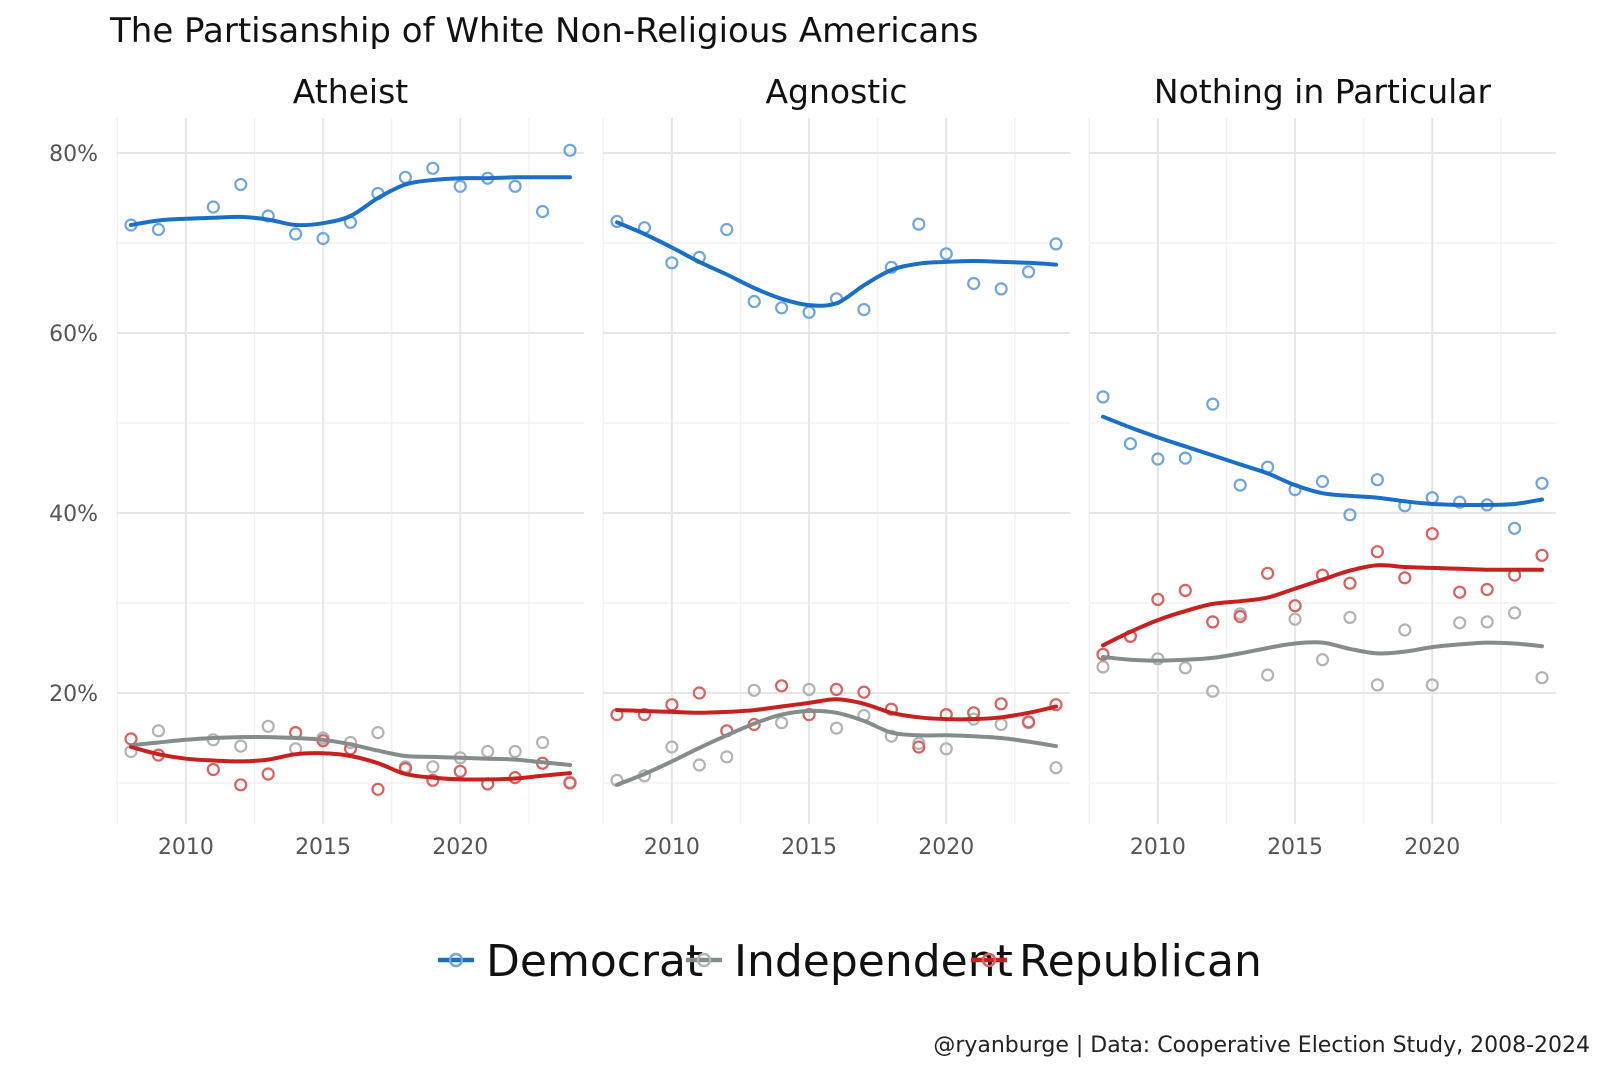 This screenshot has width=1600, height=1066. I want to click on panel-title: Agnostic, so click(836, 91).